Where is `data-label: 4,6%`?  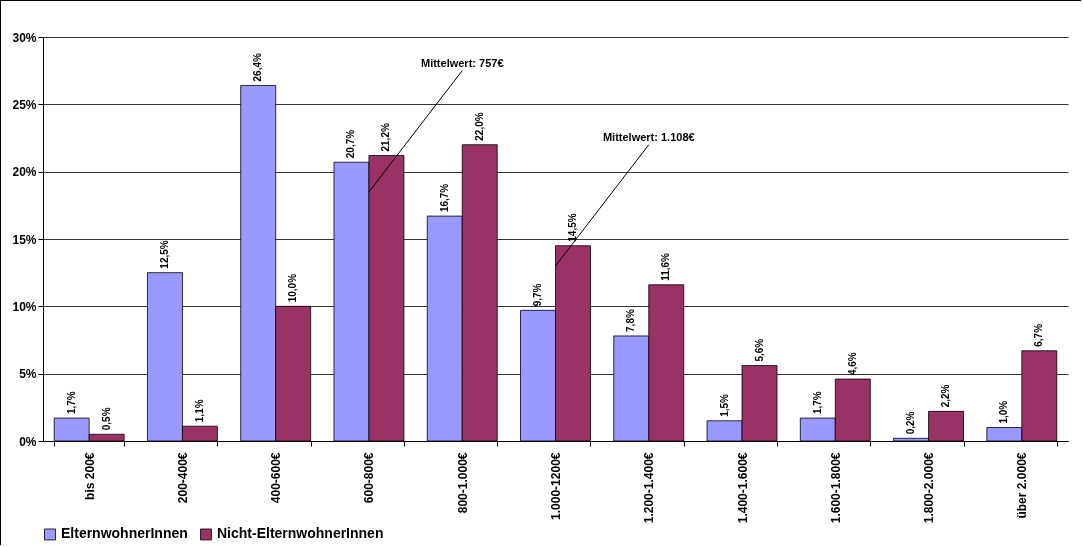
data-label: 4,6% is located at coordinates (852, 364).